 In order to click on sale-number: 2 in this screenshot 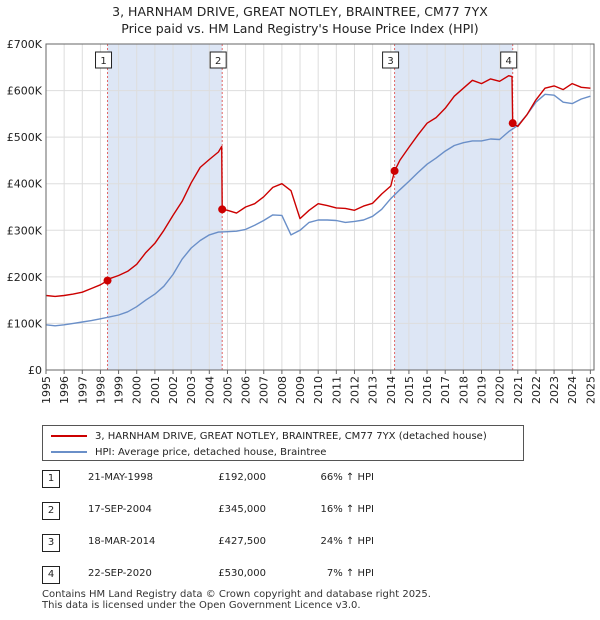, I will do `click(51, 511)`.